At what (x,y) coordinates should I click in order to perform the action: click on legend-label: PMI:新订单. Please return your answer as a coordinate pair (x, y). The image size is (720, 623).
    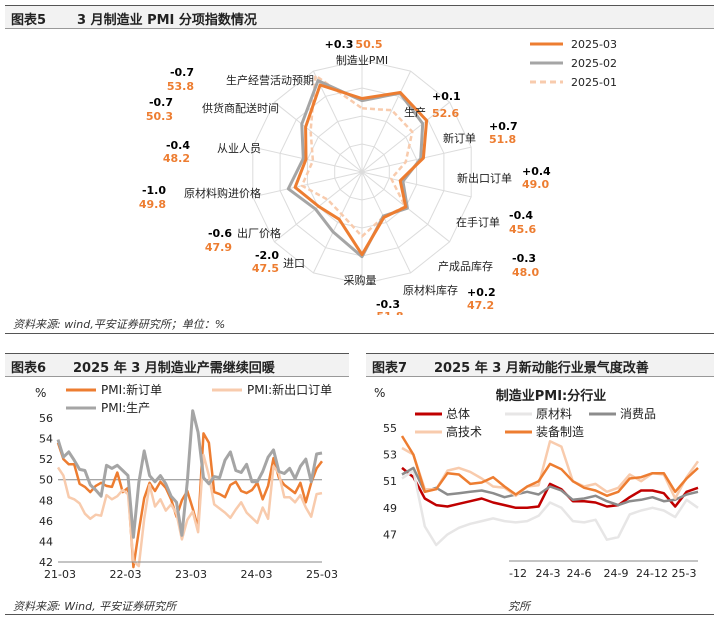
    Looking at the image, I should click on (131, 389).